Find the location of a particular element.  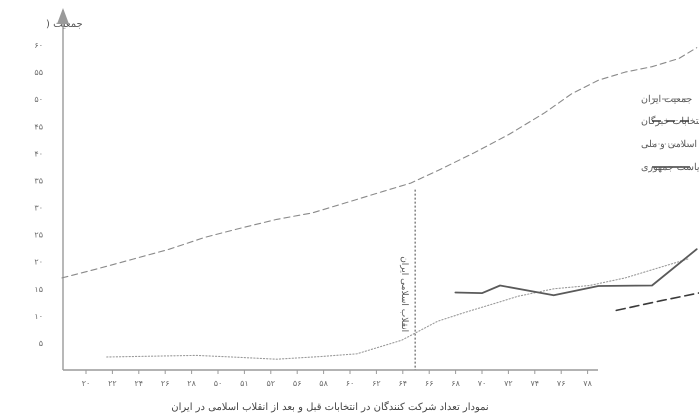

x-tick-label: ۲۰ is located at coordinates (86, 383).